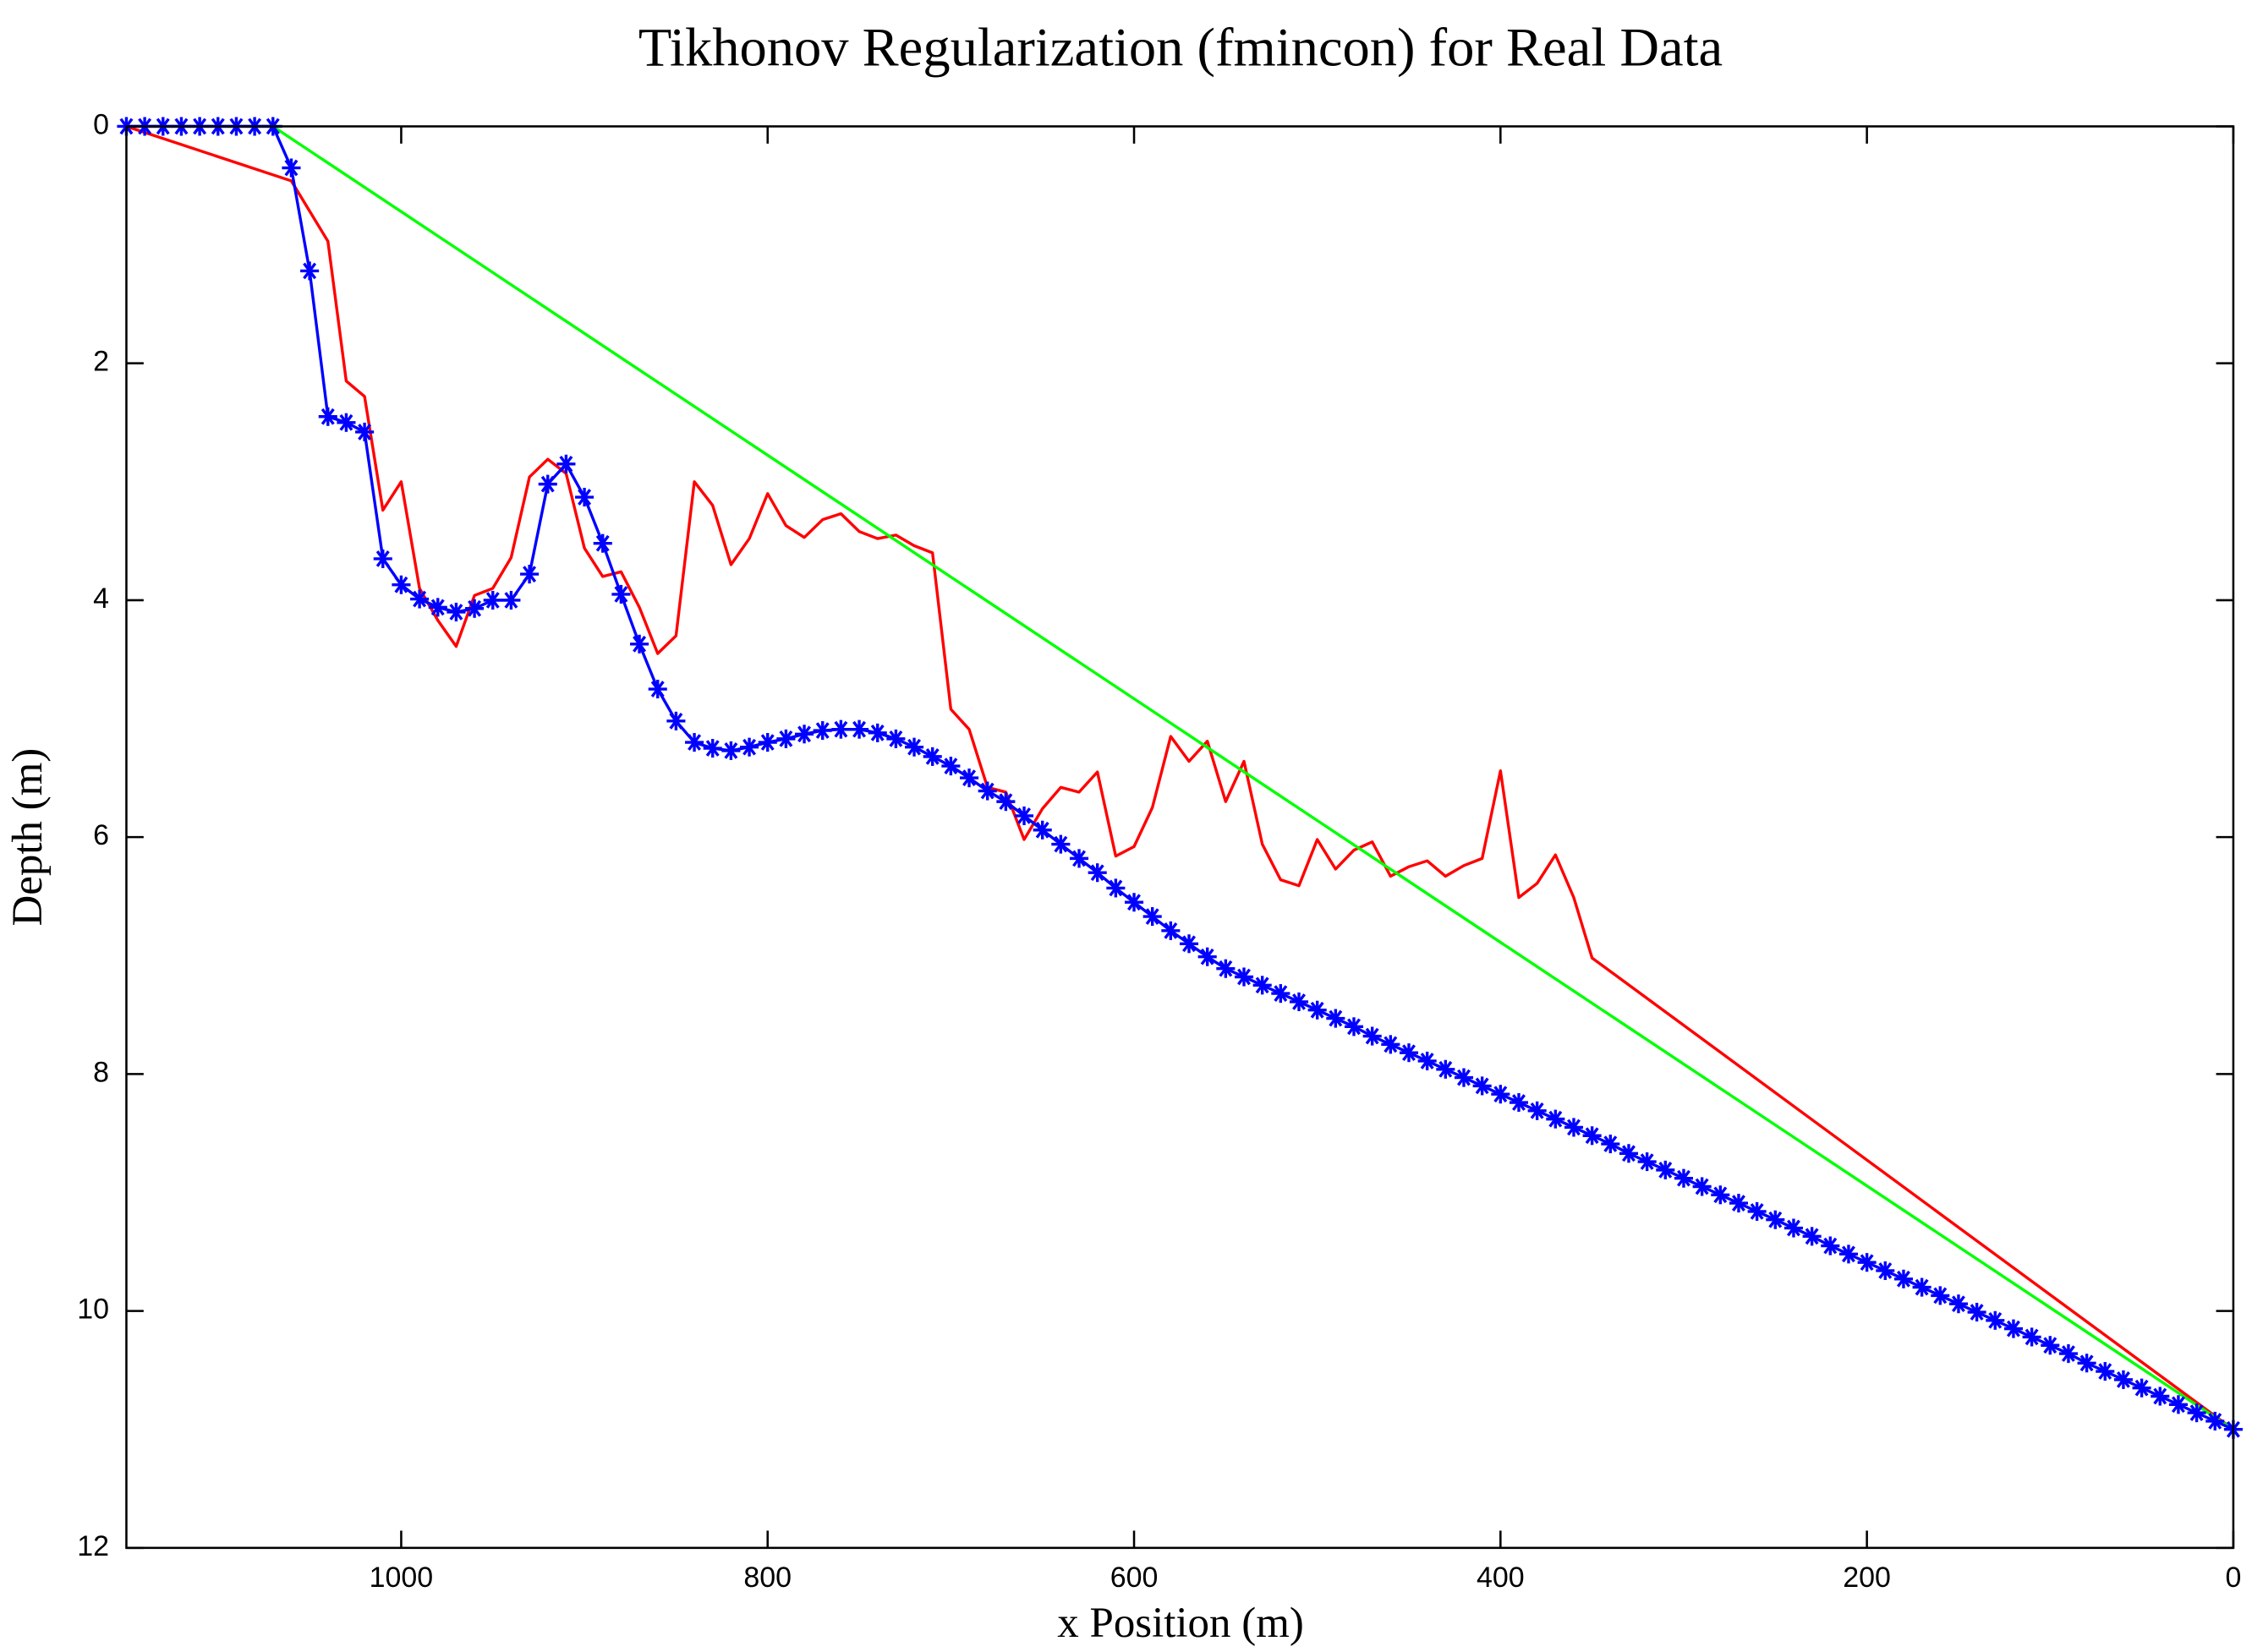 The width and height of the screenshot is (2252, 1652). I want to click on y-tick-label: 12, so click(93, 1546).